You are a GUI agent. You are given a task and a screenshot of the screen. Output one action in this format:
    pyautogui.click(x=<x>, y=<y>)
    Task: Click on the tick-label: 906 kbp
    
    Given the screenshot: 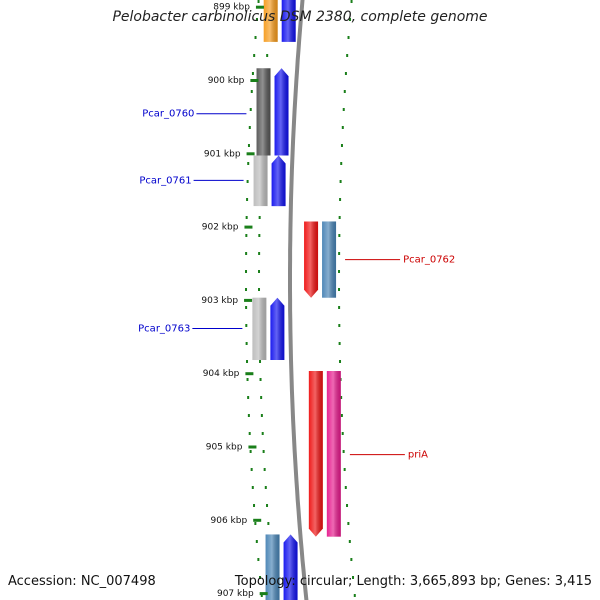 What is the action you would take?
    pyautogui.click(x=229, y=521)
    